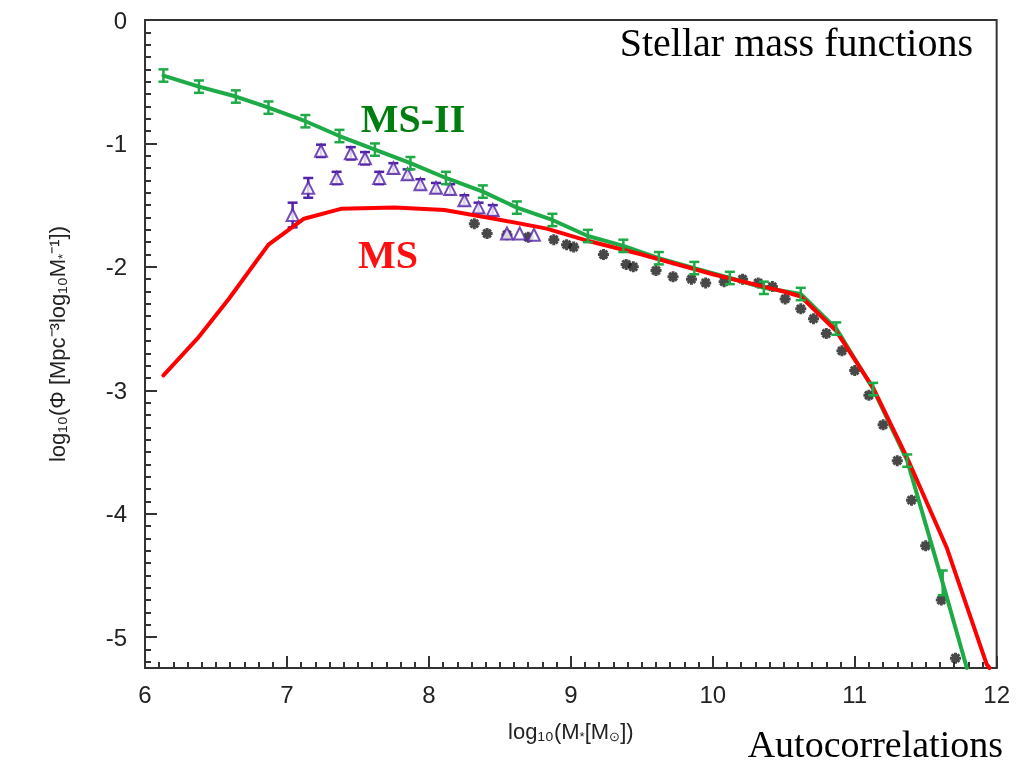 The width and height of the screenshot is (1021, 771). Describe the element at coordinates (875, 744) in the screenshot. I see `text: Autocorrelations` at that location.